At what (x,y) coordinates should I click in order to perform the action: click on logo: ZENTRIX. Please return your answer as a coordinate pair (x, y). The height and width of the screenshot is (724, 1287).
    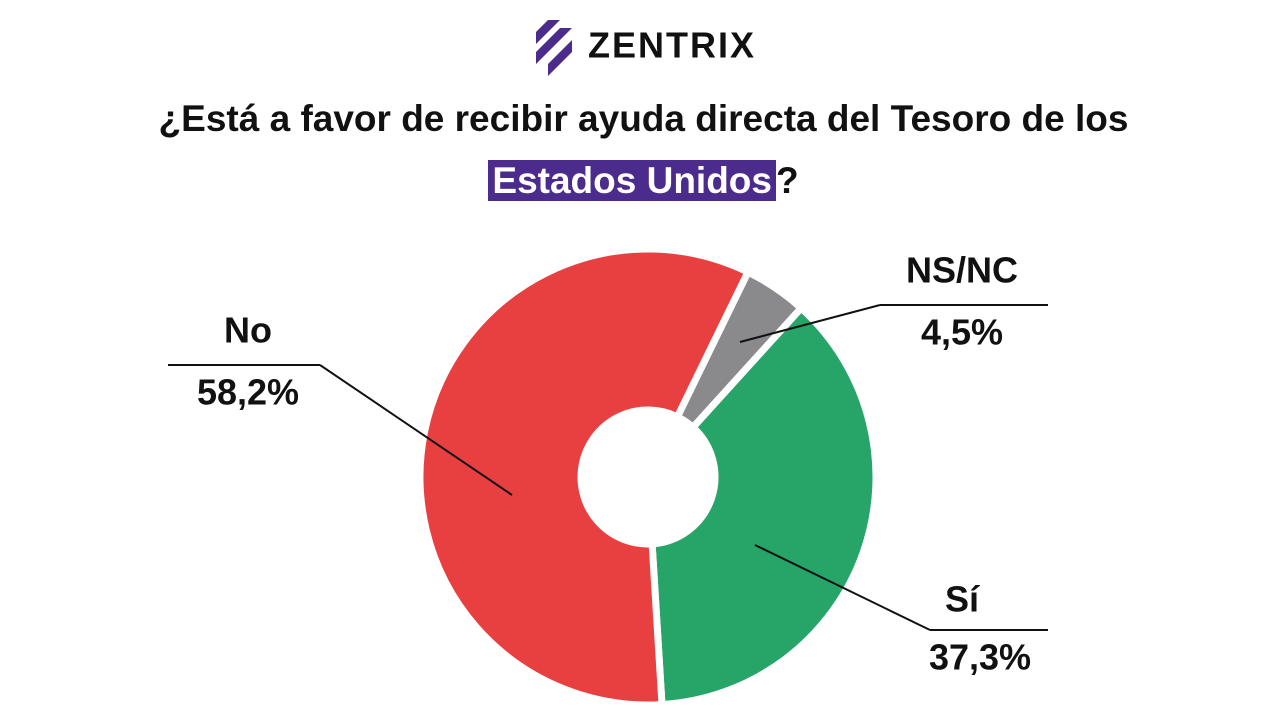
    Looking at the image, I should click on (646, 48).